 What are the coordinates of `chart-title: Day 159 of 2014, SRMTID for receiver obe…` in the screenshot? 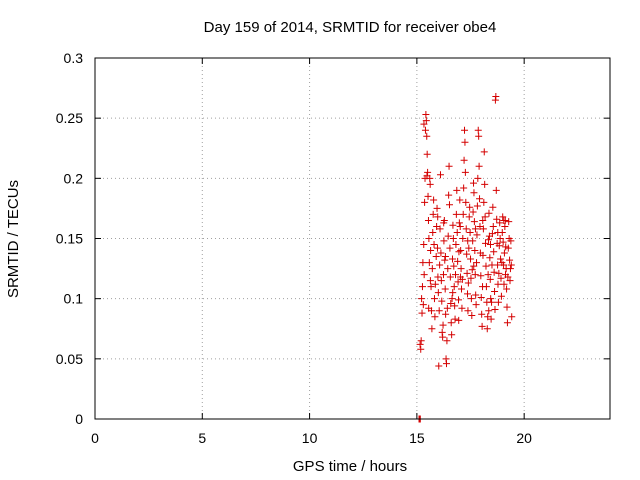 It's located at (350, 27).